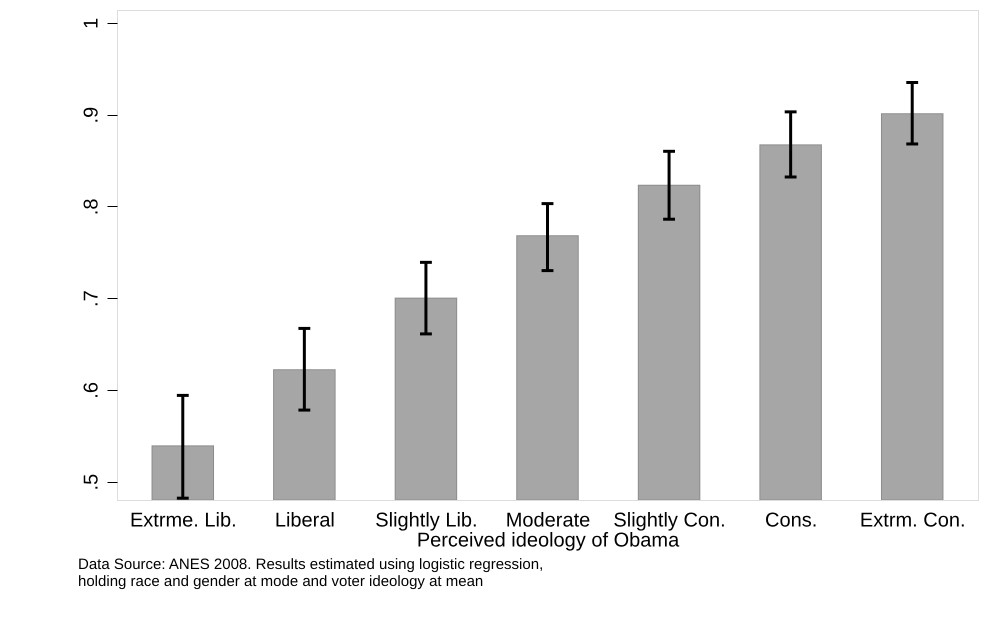 This screenshot has height=631, width=995. Describe the element at coordinates (91, 23) in the screenshot. I see `y-tick-label: 1` at that location.